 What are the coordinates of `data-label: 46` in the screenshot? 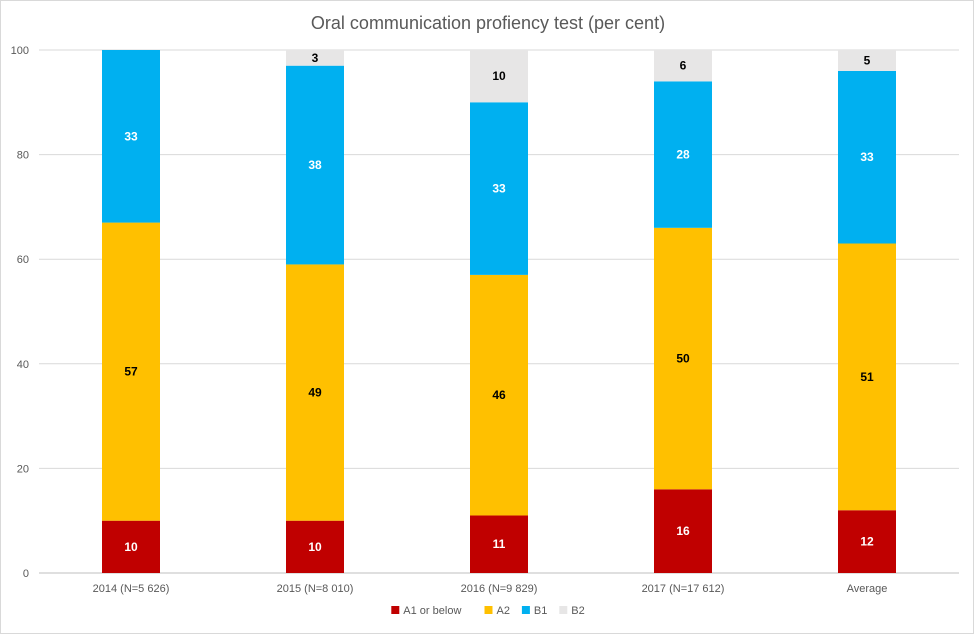 It's located at (499, 395).